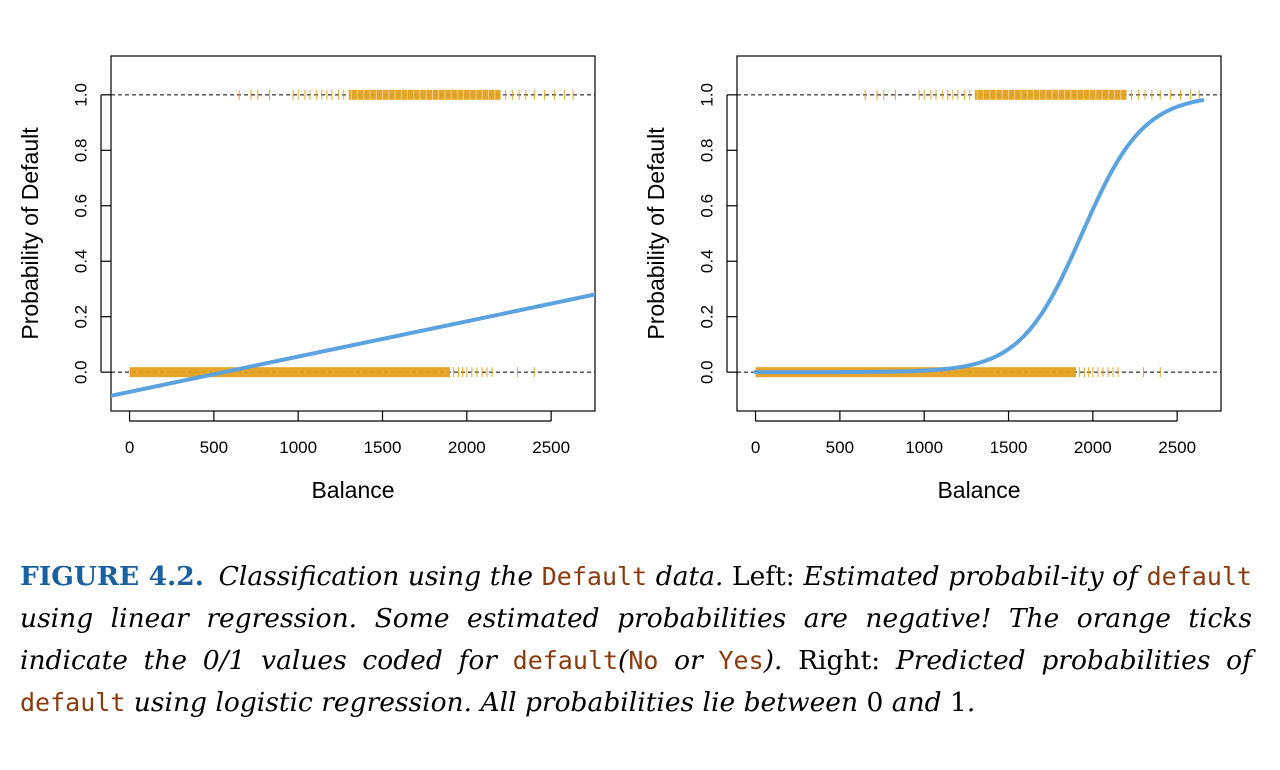 The width and height of the screenshot is (1280, 770). What do you see at coordinates (839, 660) in the screenshot?
I see `caption-text: Right:` at bounding box center [839, 660].